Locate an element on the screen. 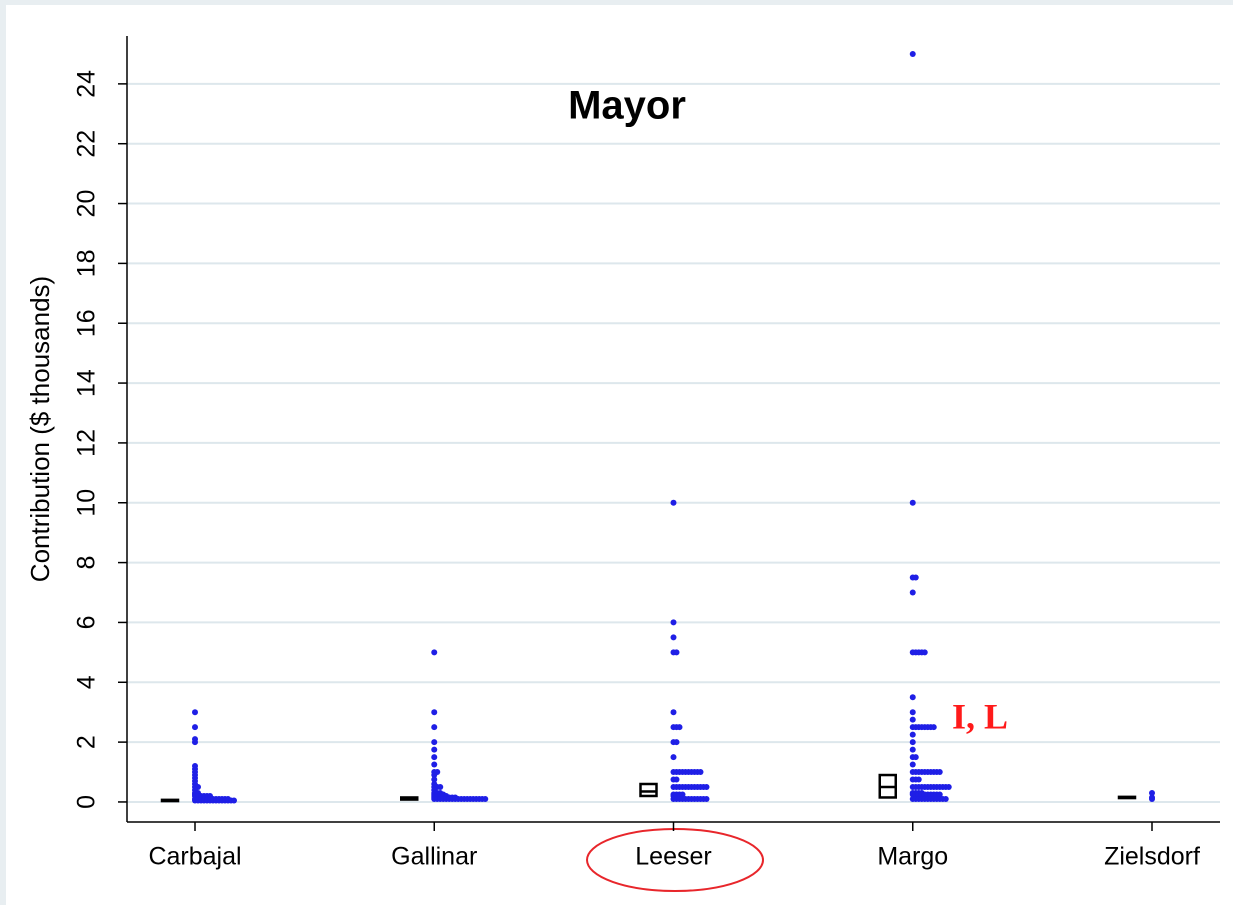 This screenshot has height=905, width=1233. x-tick-label: Leeser is located at coordinates (673, 857).